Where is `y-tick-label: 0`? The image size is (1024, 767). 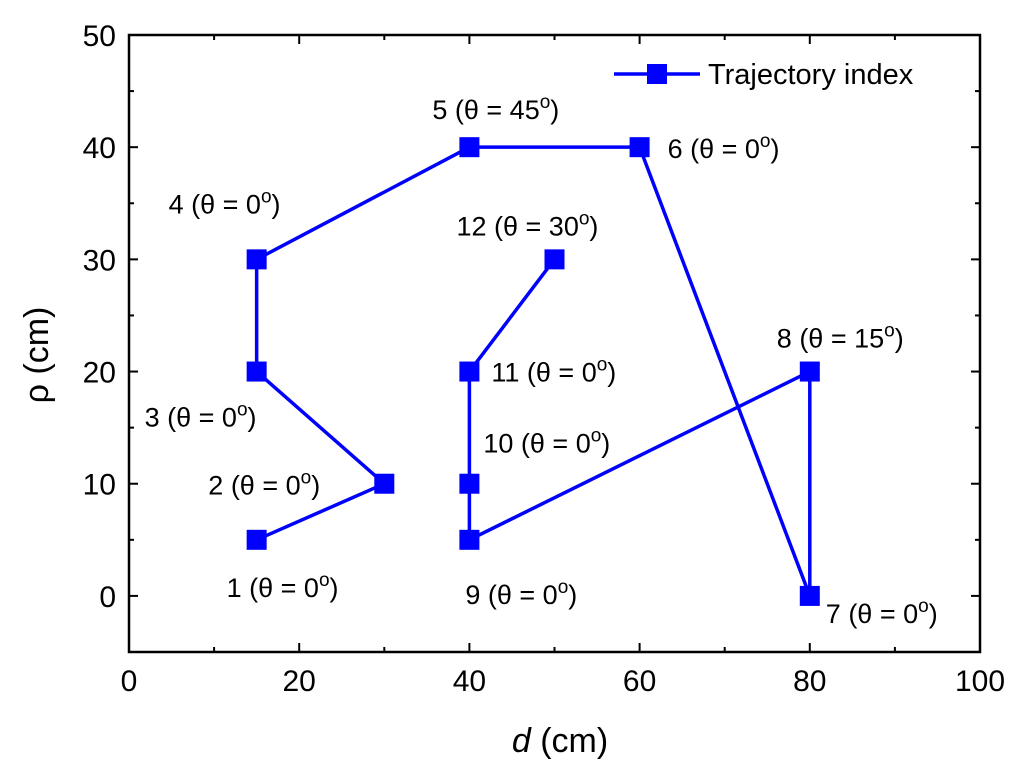
y-tick-label: 0 is located at coordinates (107, 597).